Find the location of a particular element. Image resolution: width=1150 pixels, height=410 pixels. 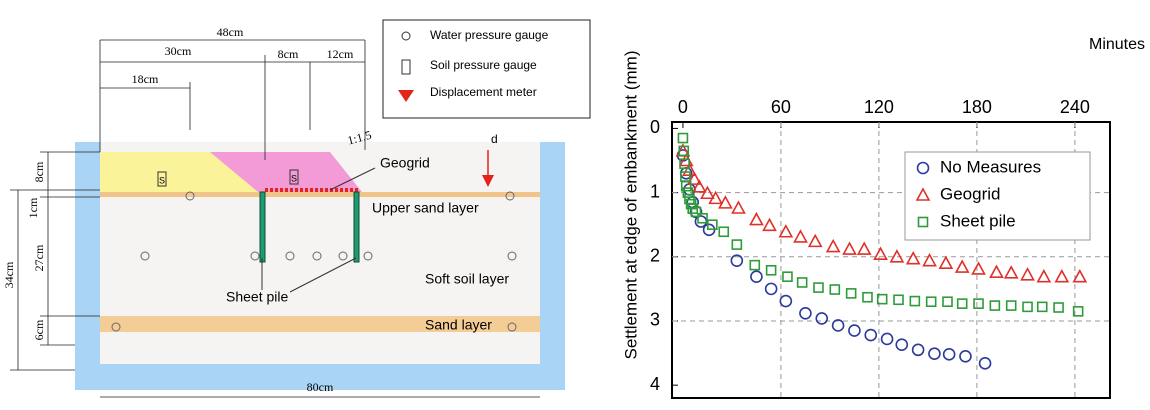

legend-label: Sheet pile is located at coordinates (978, 220).